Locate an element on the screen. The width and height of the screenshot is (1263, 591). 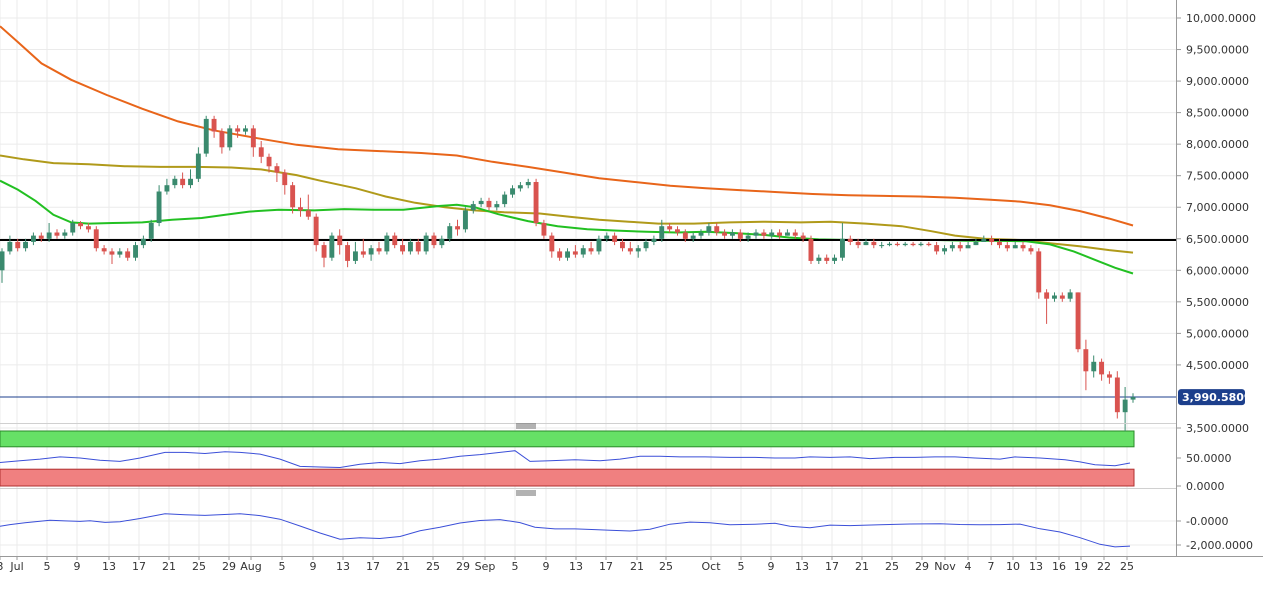
indicator-lines is located at coordinates (565, 499).